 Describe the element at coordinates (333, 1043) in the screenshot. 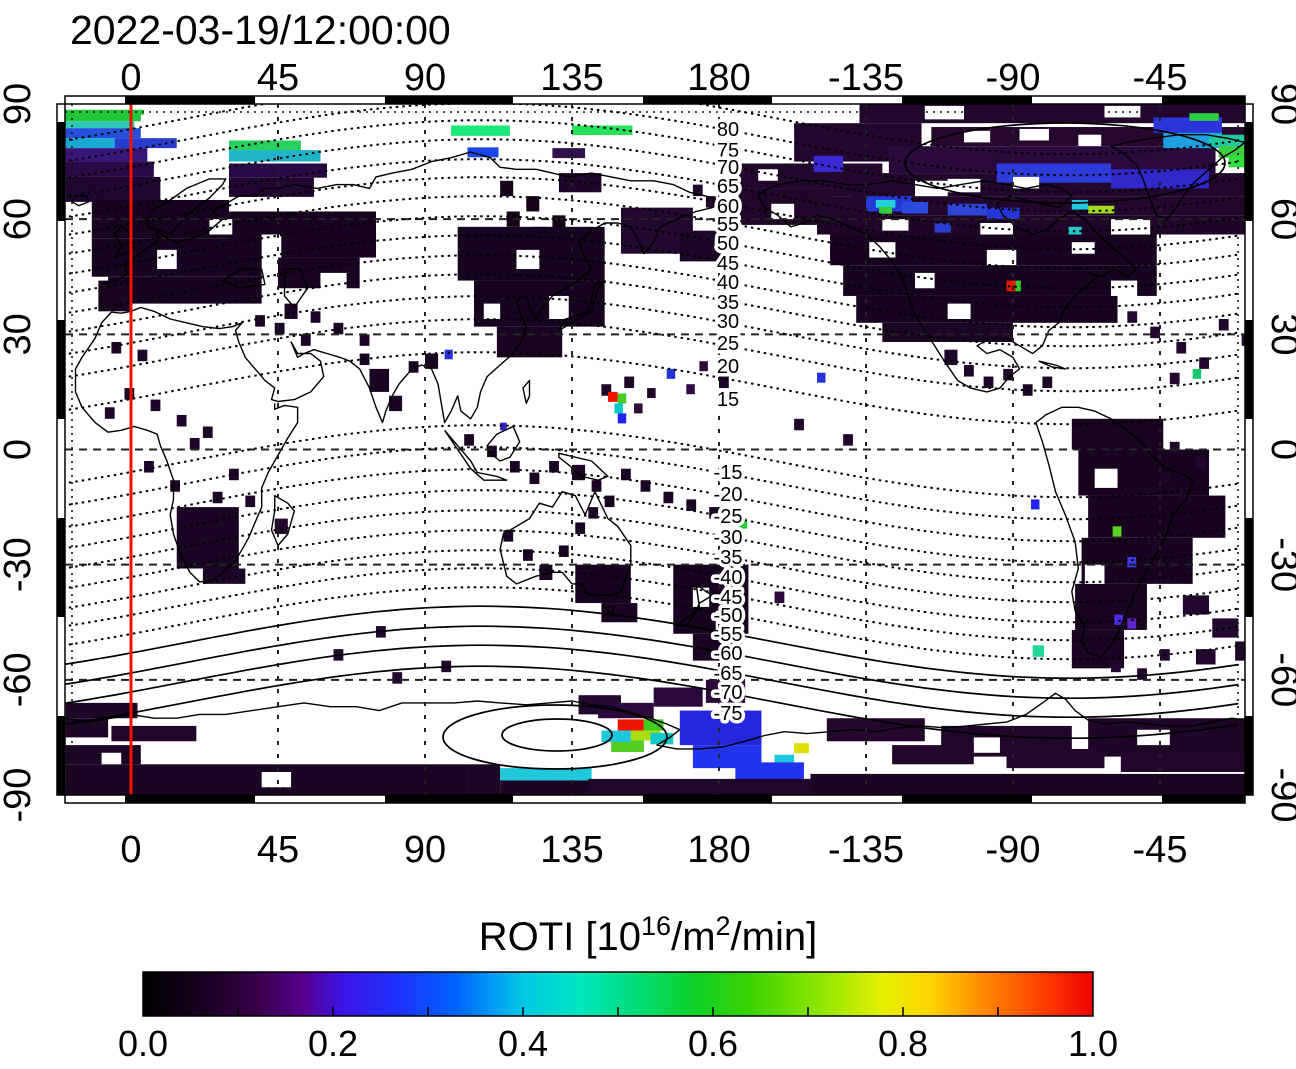

I see `colorbar-label-0.2: 0.2` at that location.